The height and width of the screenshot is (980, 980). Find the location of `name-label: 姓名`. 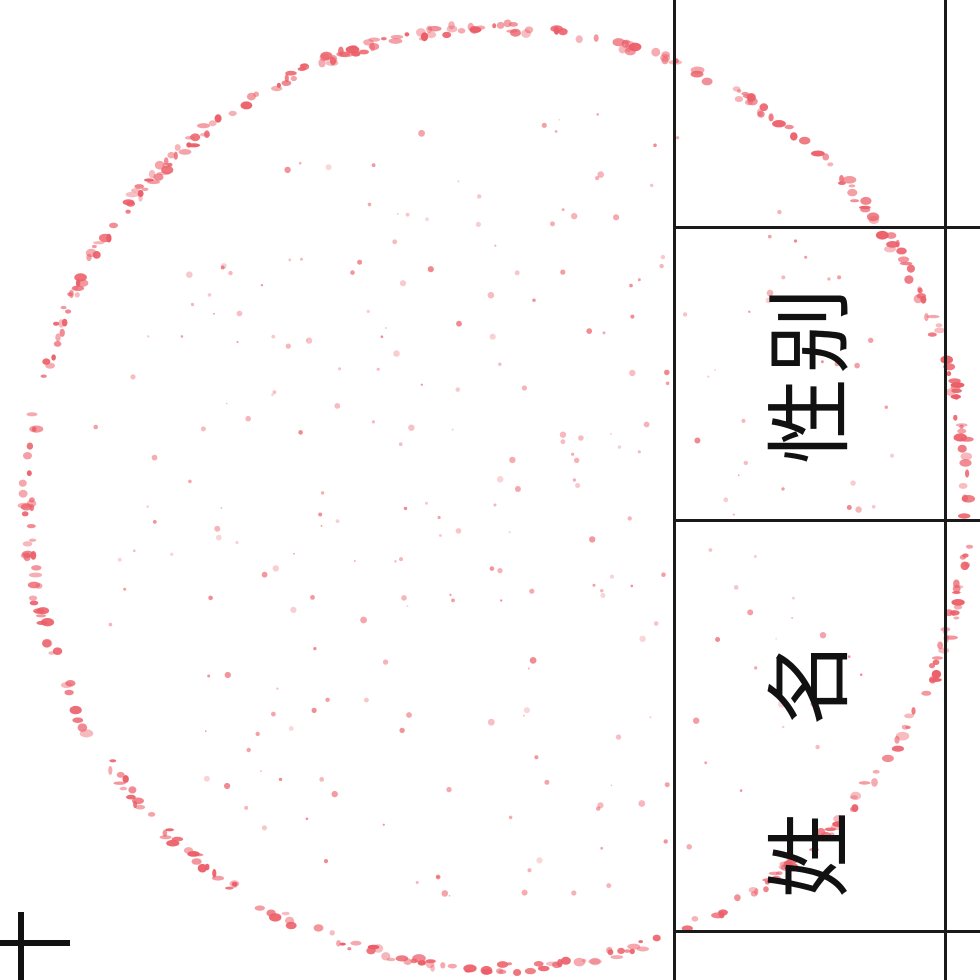

name-label: 姓名 is located at coordinates (810, 726).